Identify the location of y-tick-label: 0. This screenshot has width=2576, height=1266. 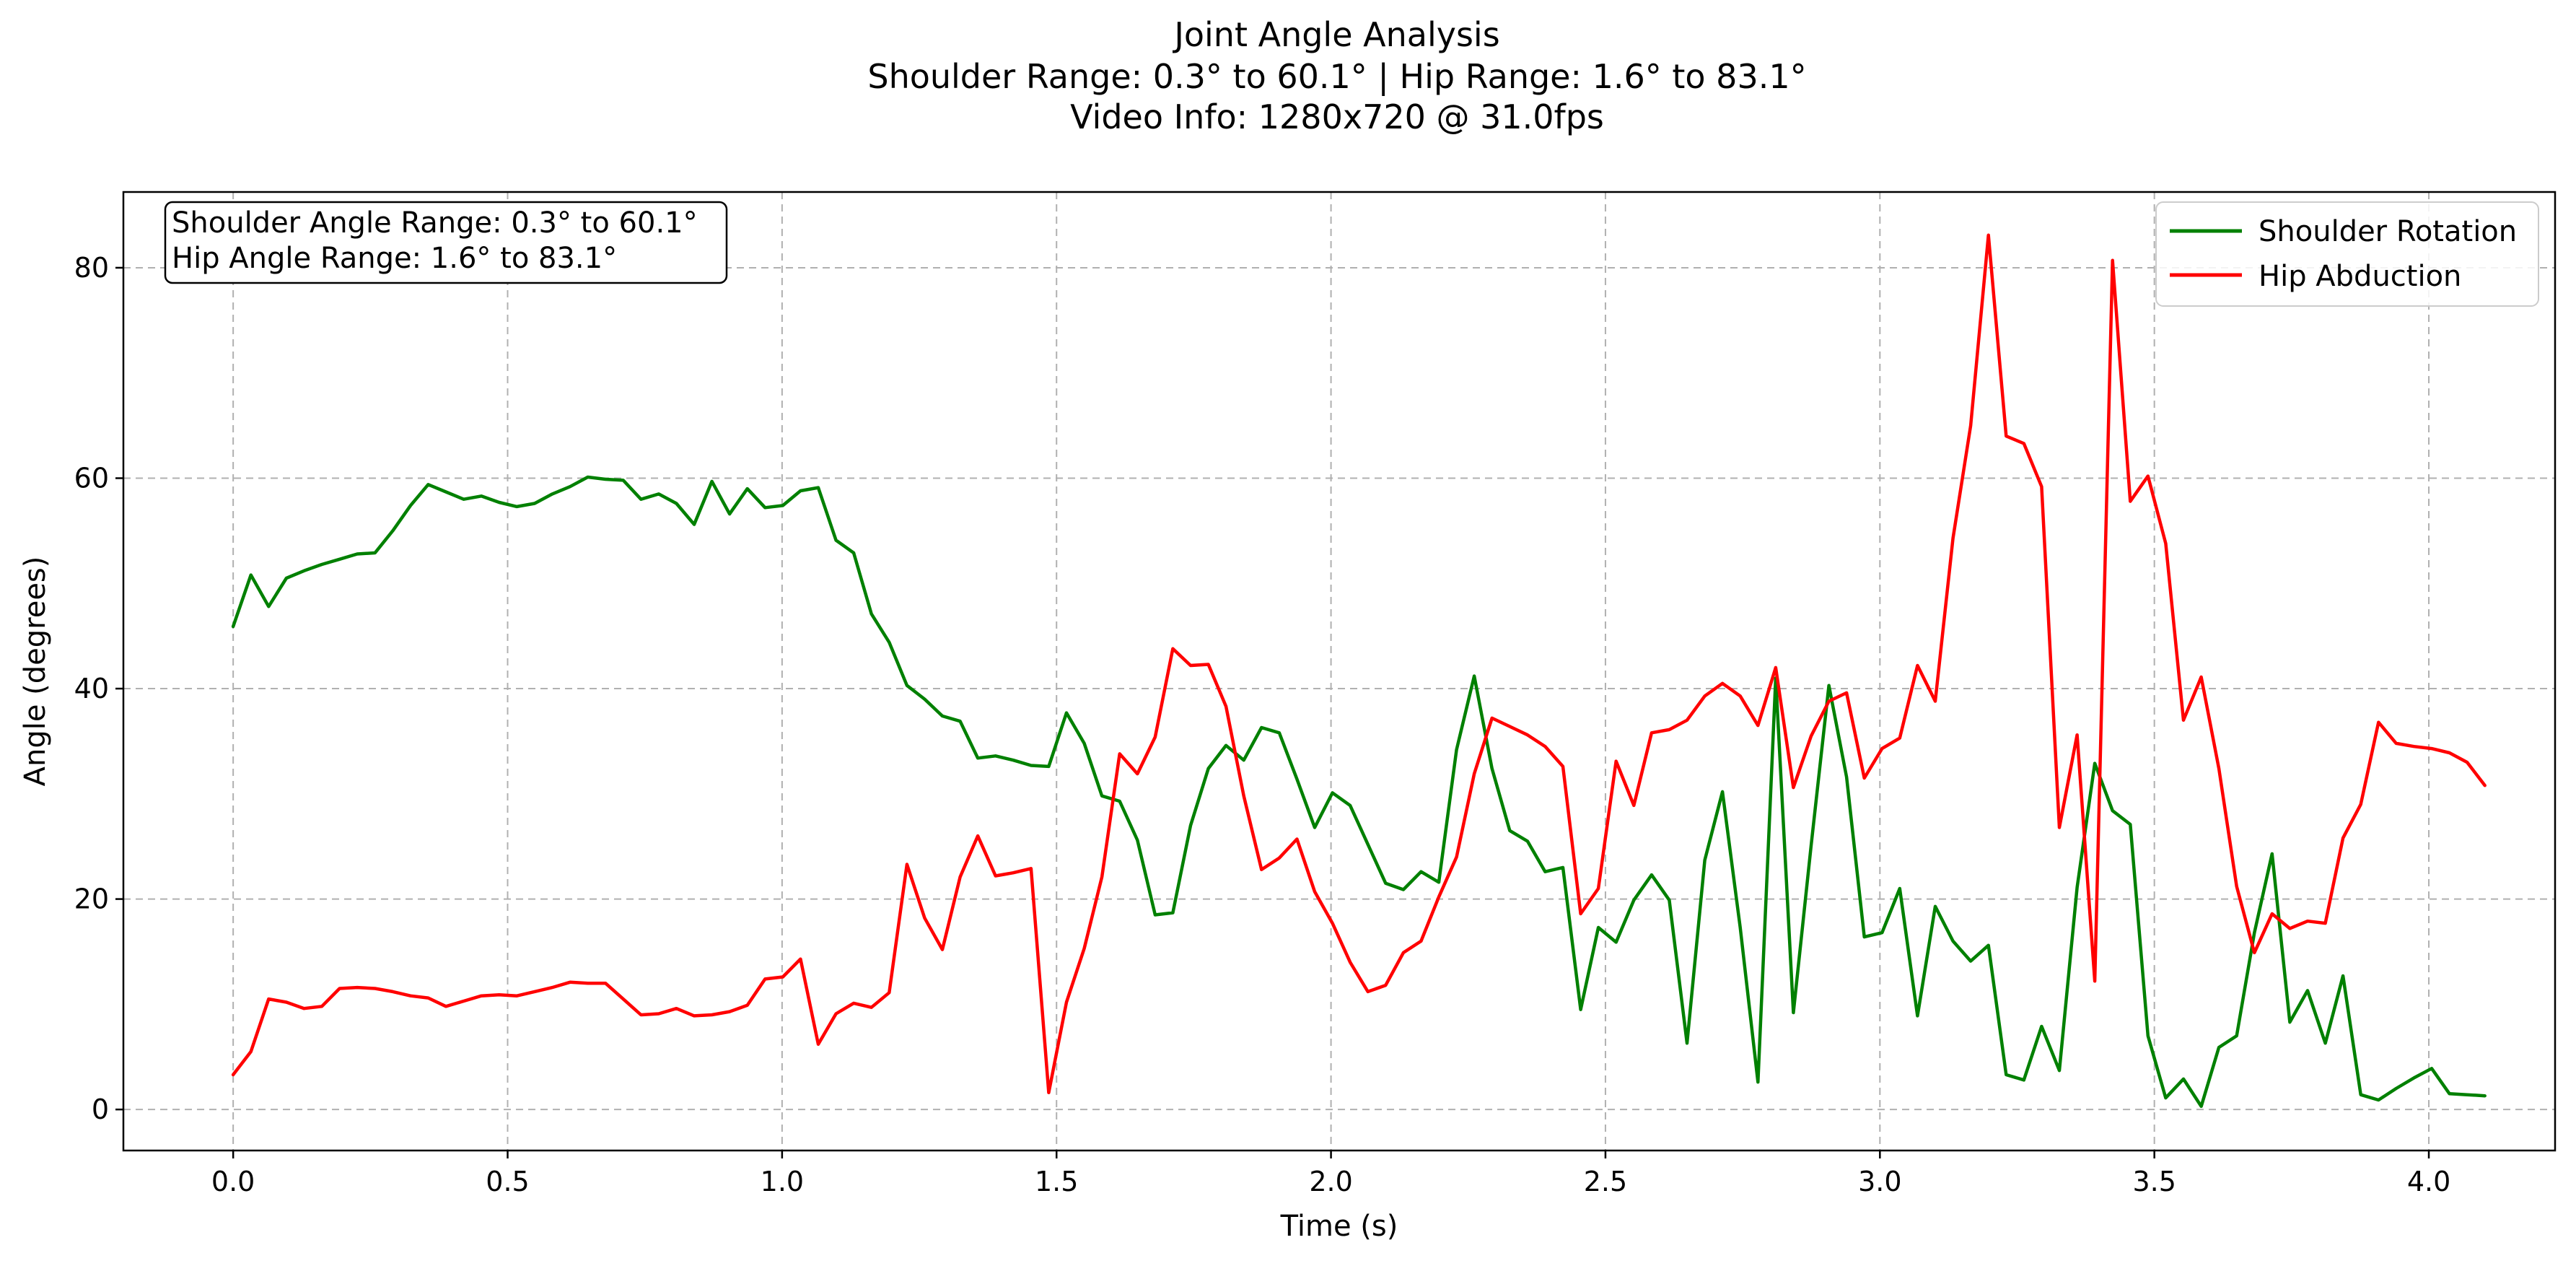
(101, 1109).